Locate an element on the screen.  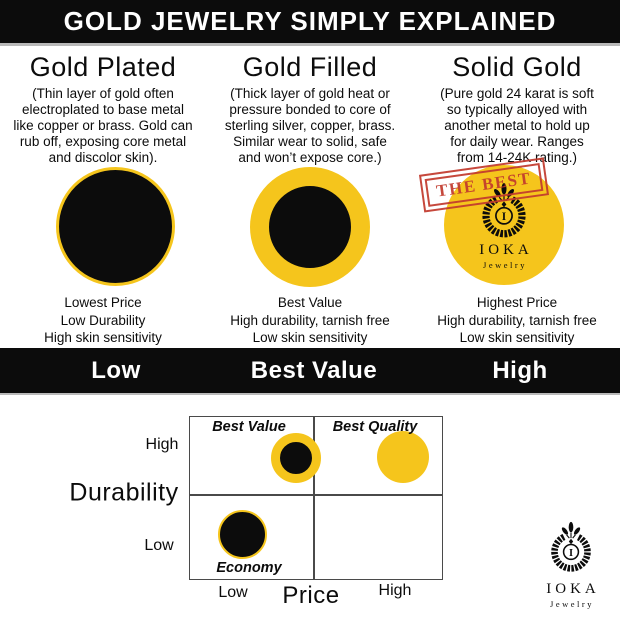
bubble-best-quality is located at coordinates (403, 457).